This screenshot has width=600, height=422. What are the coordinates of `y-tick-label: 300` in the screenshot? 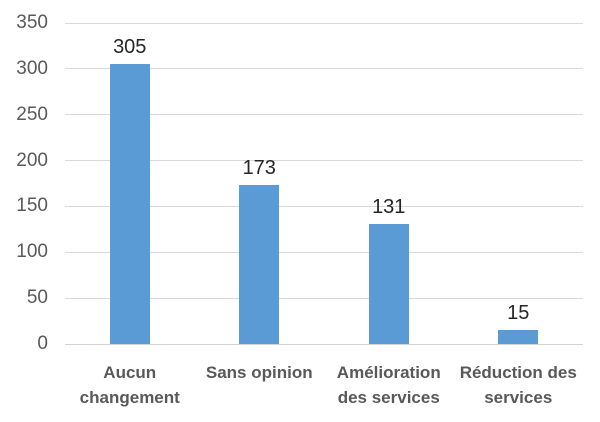 It's located at (32, 68).